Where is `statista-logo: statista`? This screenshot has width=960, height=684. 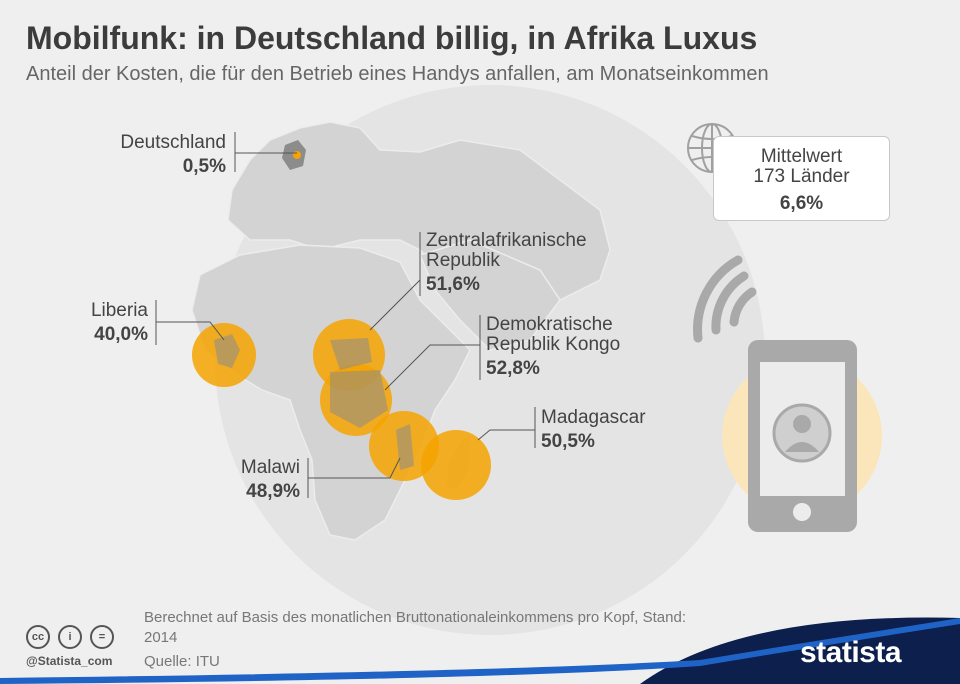
statista-logo: statista is located at coordinates (851, 652).